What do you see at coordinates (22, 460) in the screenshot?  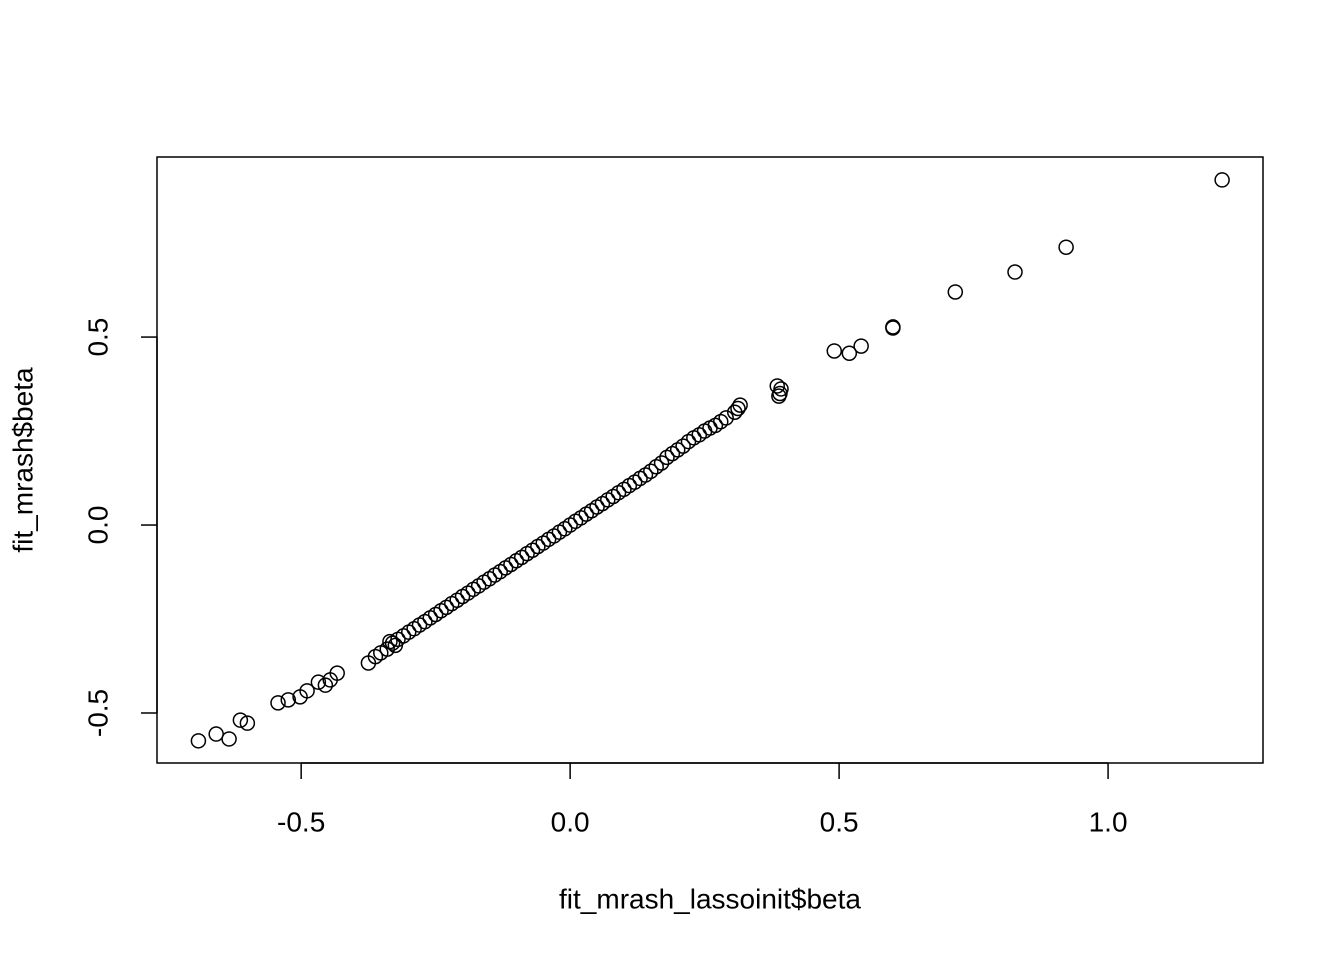 I see `y-axis-label: fit_mrash$beta` at bounding box center [22, 460].